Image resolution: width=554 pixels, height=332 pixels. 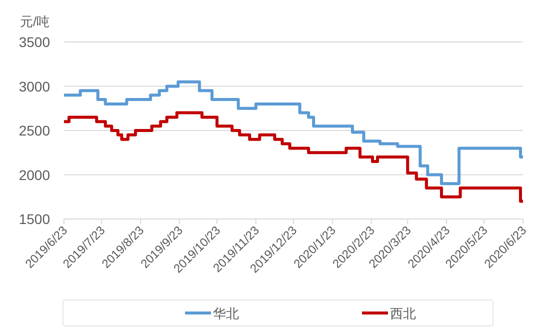 I want to click on y-axis-title: 元/吨, so click(x=35, y=21).